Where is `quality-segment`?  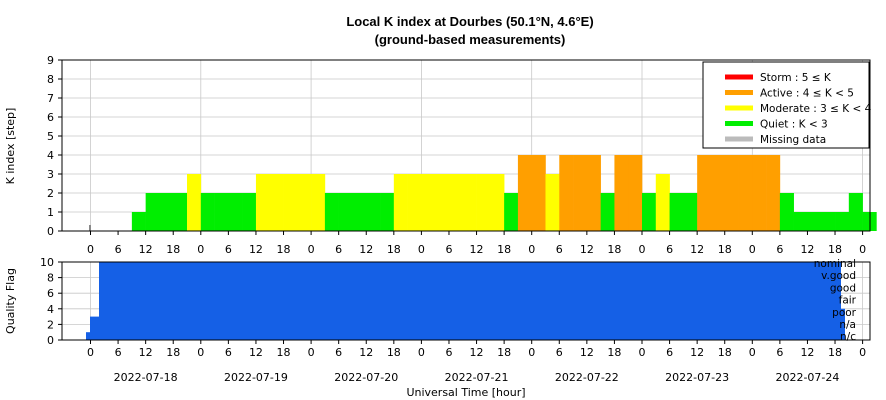 quality-segment is located at coordinates (843, 324).